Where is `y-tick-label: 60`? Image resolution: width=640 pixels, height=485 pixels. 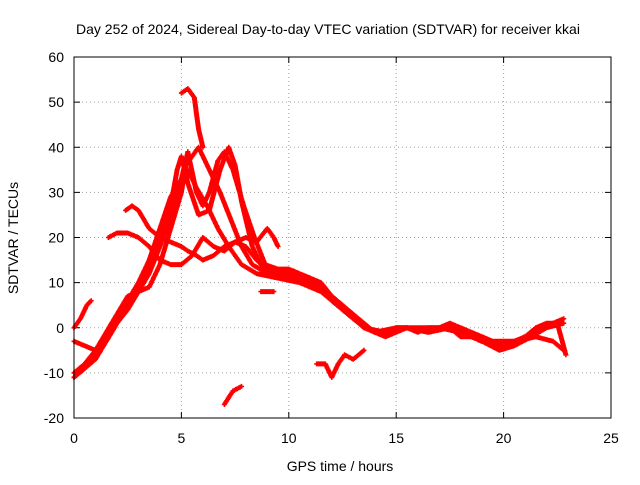 y-tick-label: 60 is located at coordinates (56, 57).